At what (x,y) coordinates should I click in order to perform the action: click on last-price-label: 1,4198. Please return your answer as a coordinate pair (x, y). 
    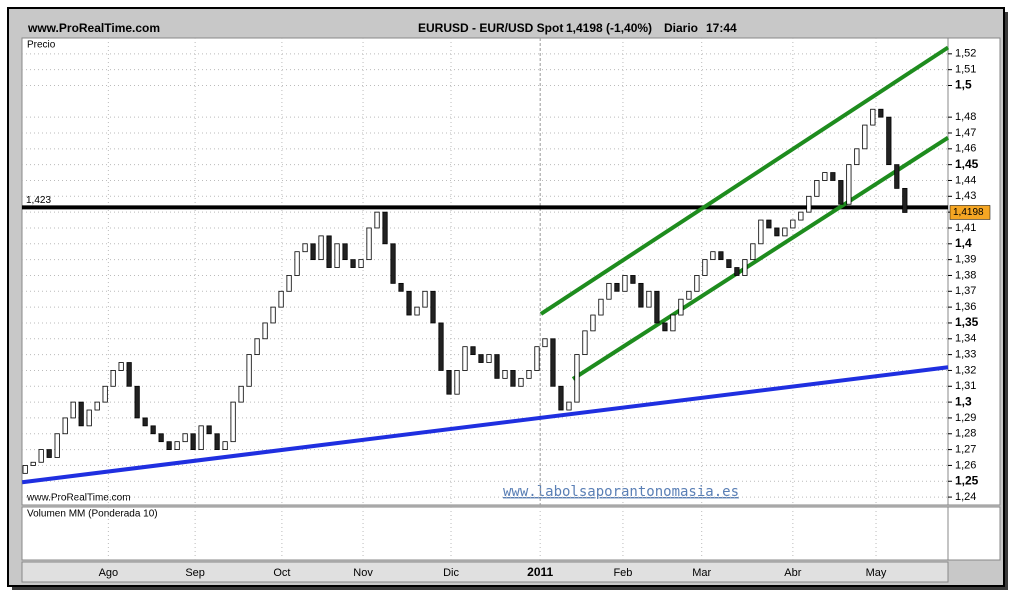
    Looking at the image, I should click on (968, 212).